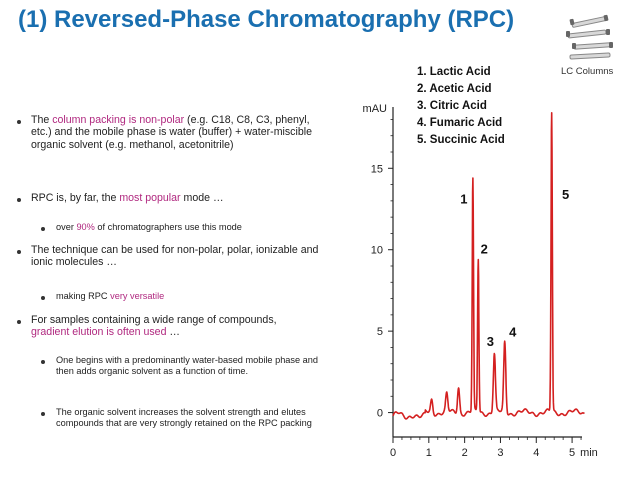 This screenshot has width=638, height=479. What do you see at coordinates (500, 453) in the screenshot?
I see `x-tick-label: 3` at bounding box center [500, 453].